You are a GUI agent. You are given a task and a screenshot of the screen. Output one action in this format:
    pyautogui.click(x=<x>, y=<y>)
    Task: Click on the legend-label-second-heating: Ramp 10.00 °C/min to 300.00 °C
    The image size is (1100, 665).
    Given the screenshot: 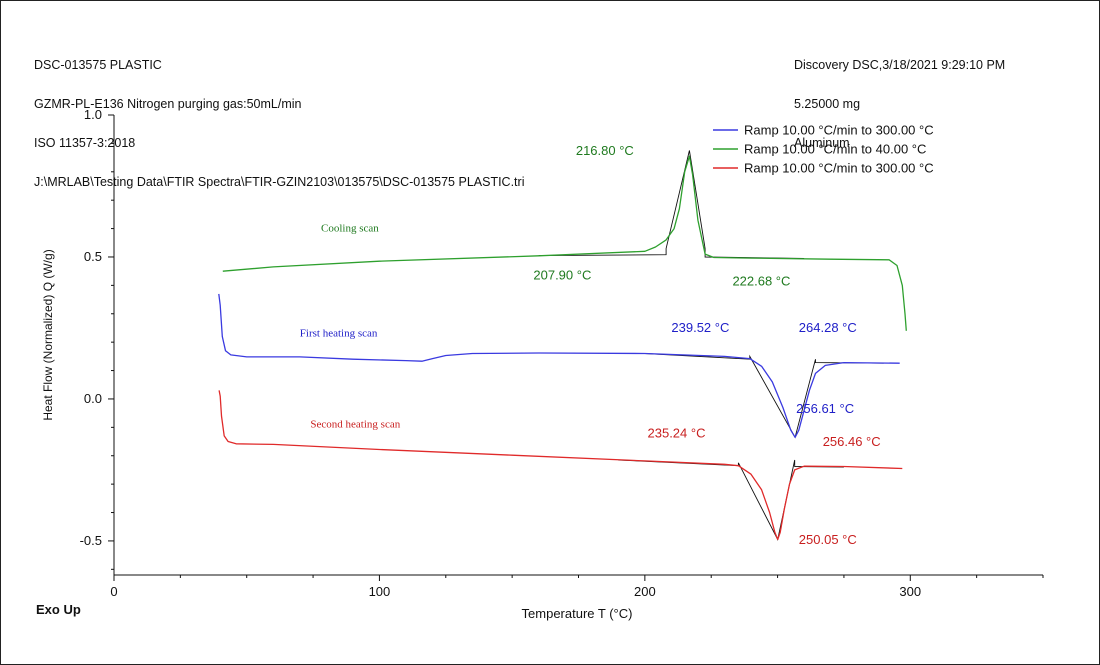 What is the action you would take?
    pyautogui.click(x=839, y=168)
    